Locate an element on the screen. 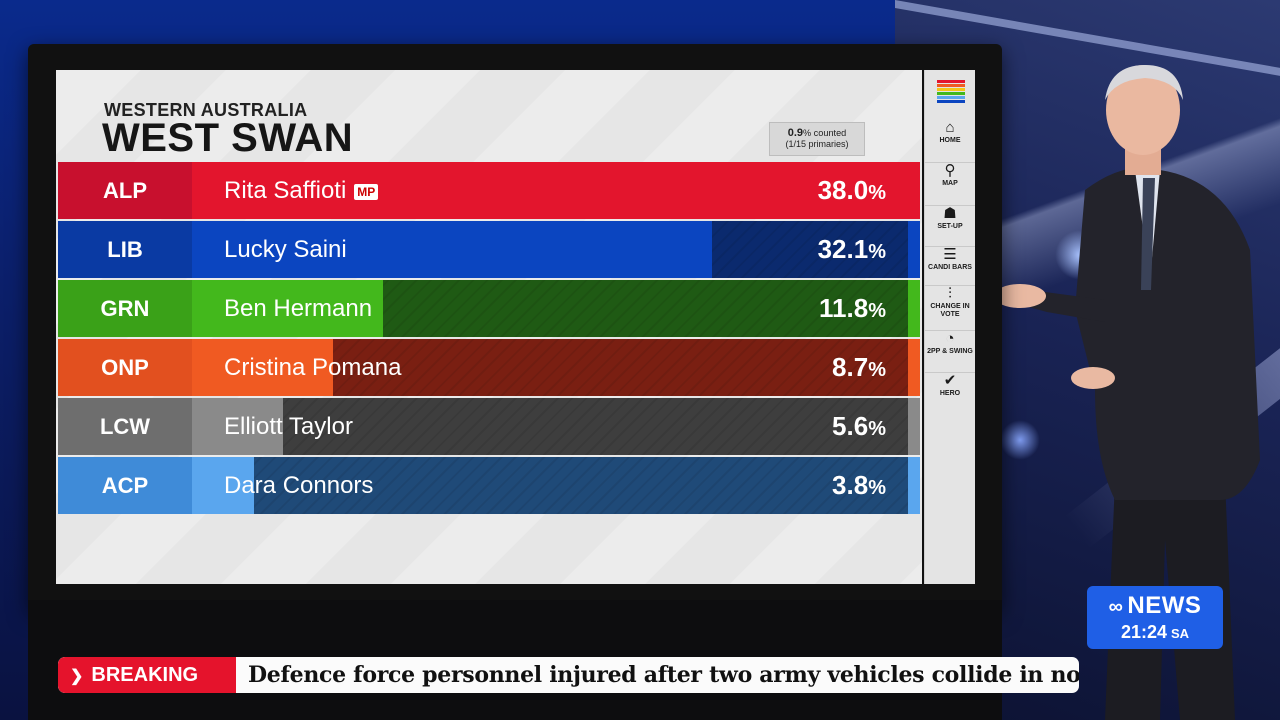 The height and width of the screenshot is (720, 1280). party-code: LIB is located at coordinates (125, 249).